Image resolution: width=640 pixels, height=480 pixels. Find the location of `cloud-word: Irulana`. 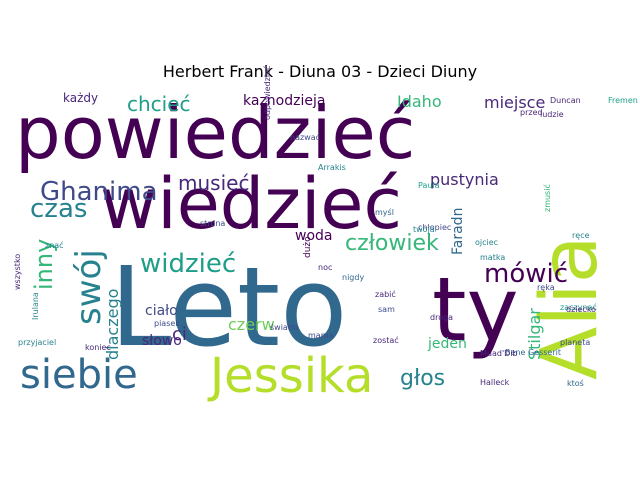

cloud-word: Irulana is located at coordinates (35, 306).